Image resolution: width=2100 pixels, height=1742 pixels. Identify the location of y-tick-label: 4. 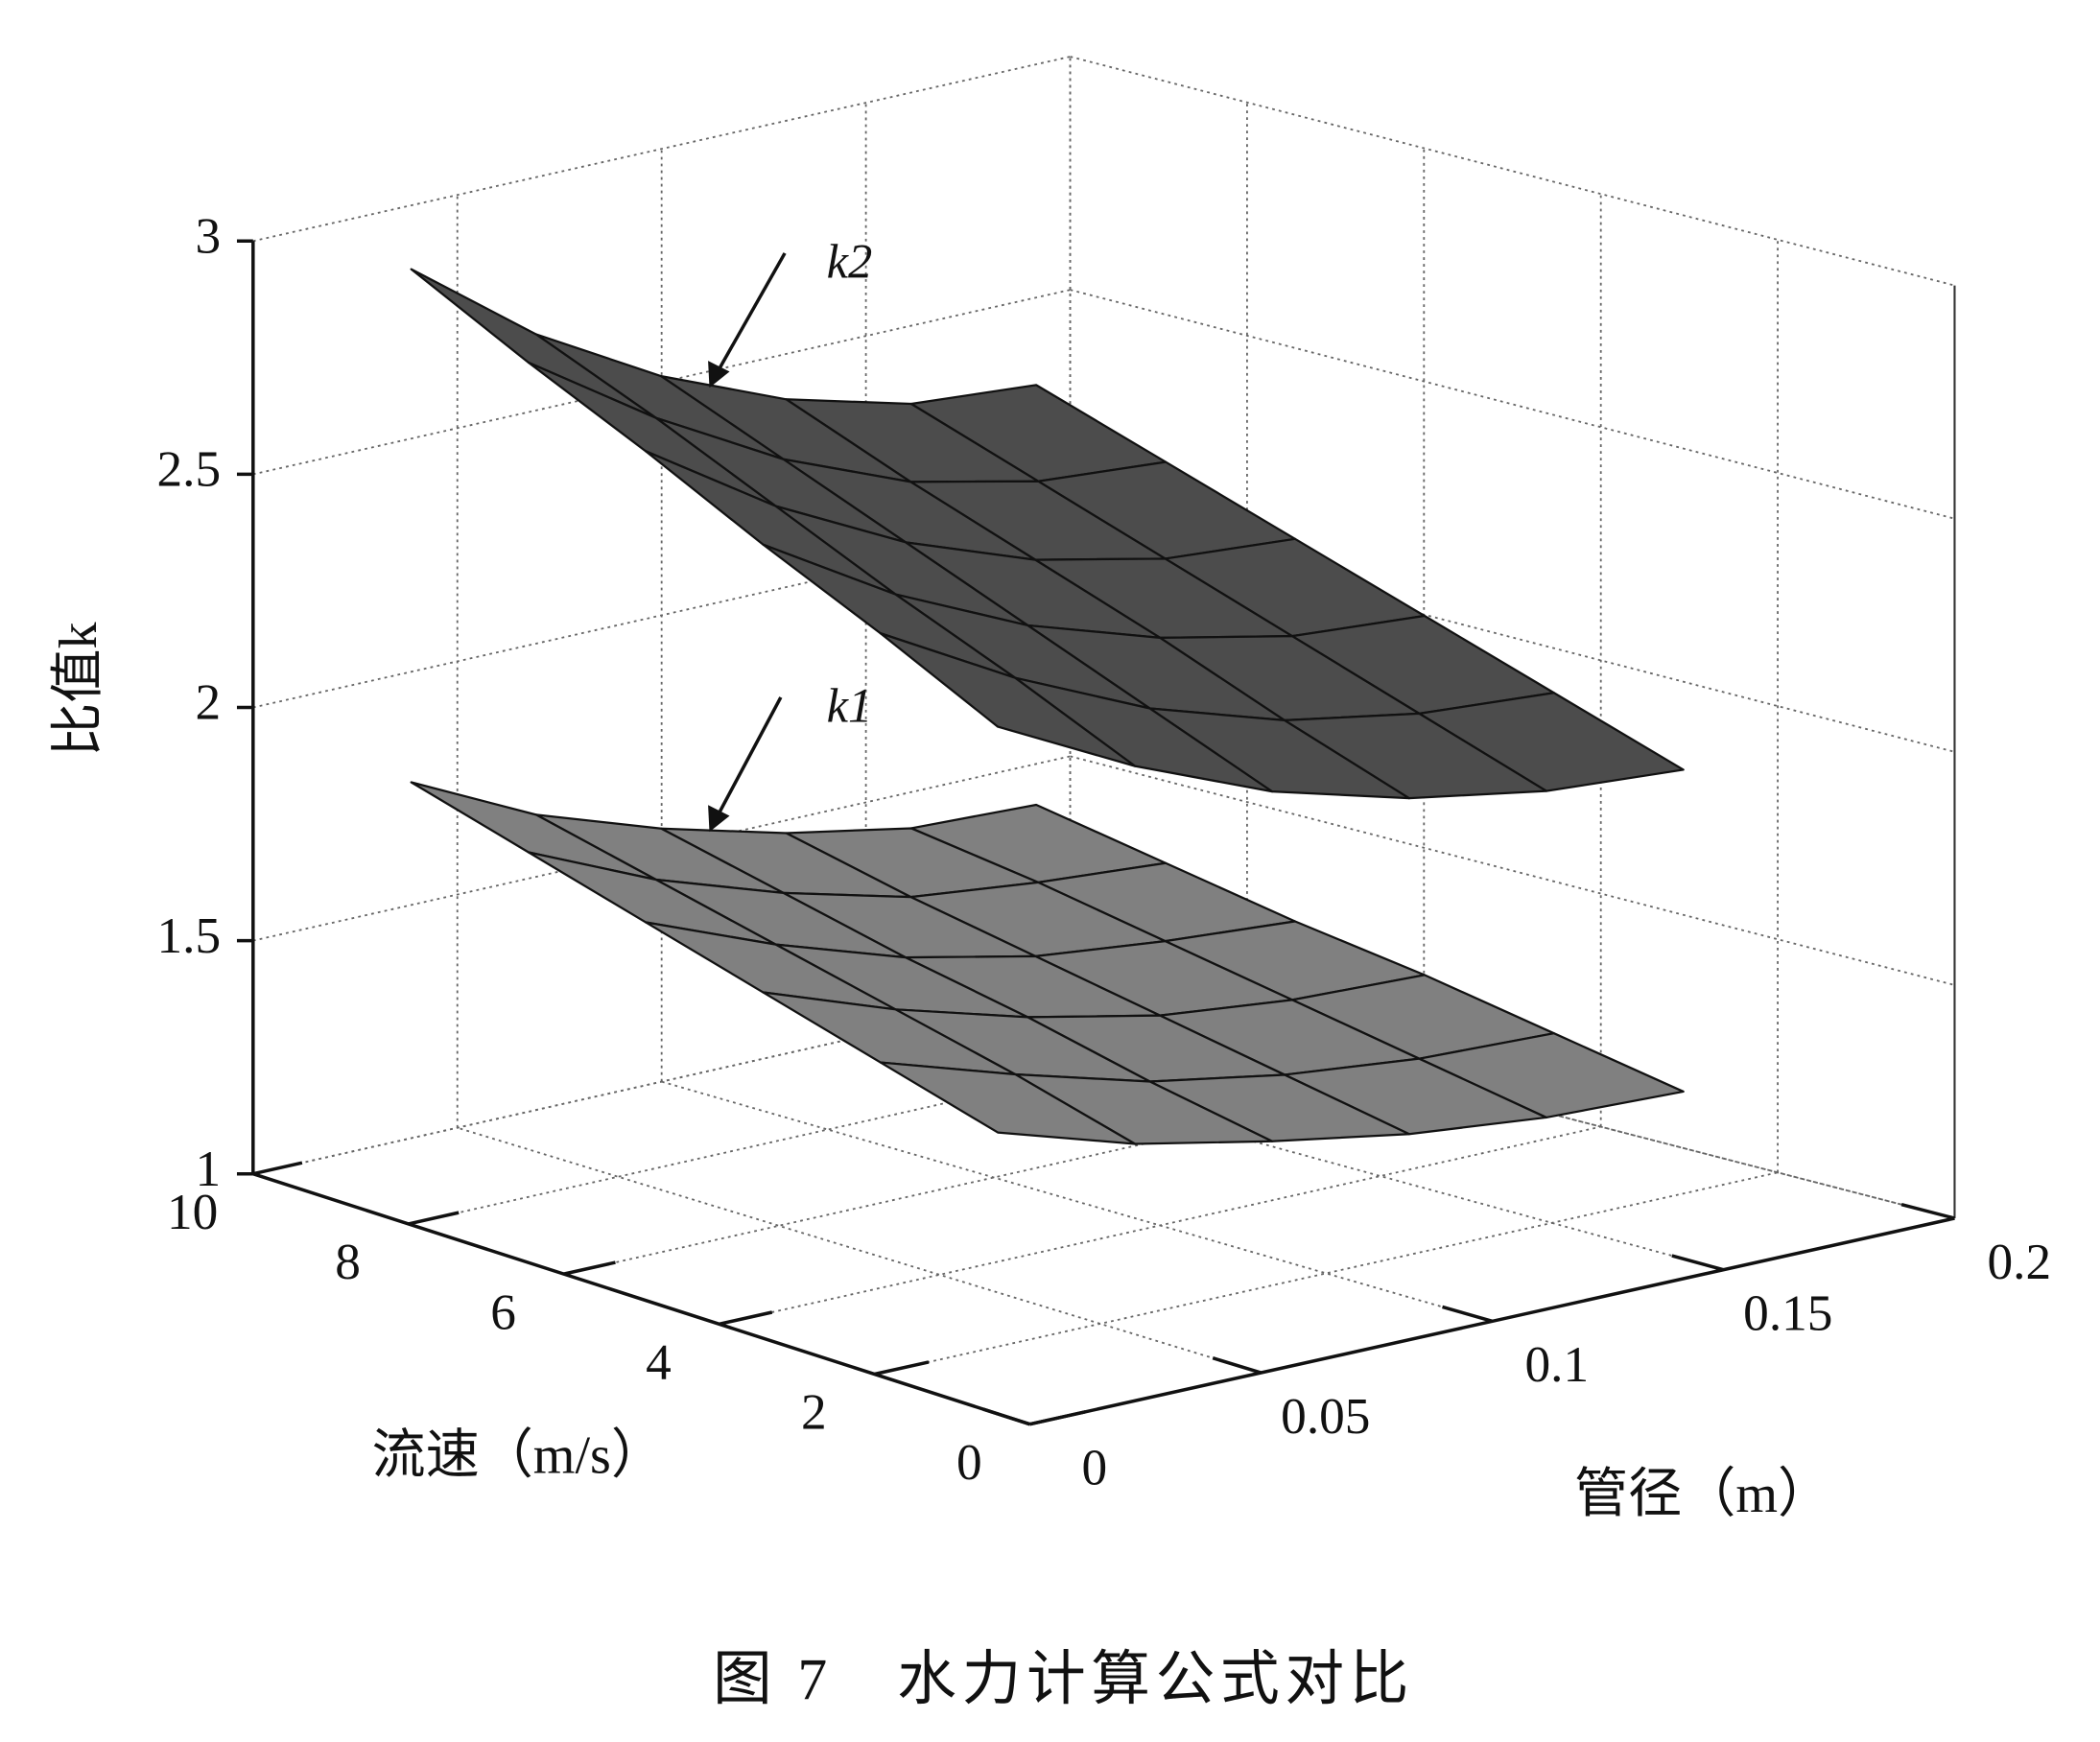
(659, 1361).